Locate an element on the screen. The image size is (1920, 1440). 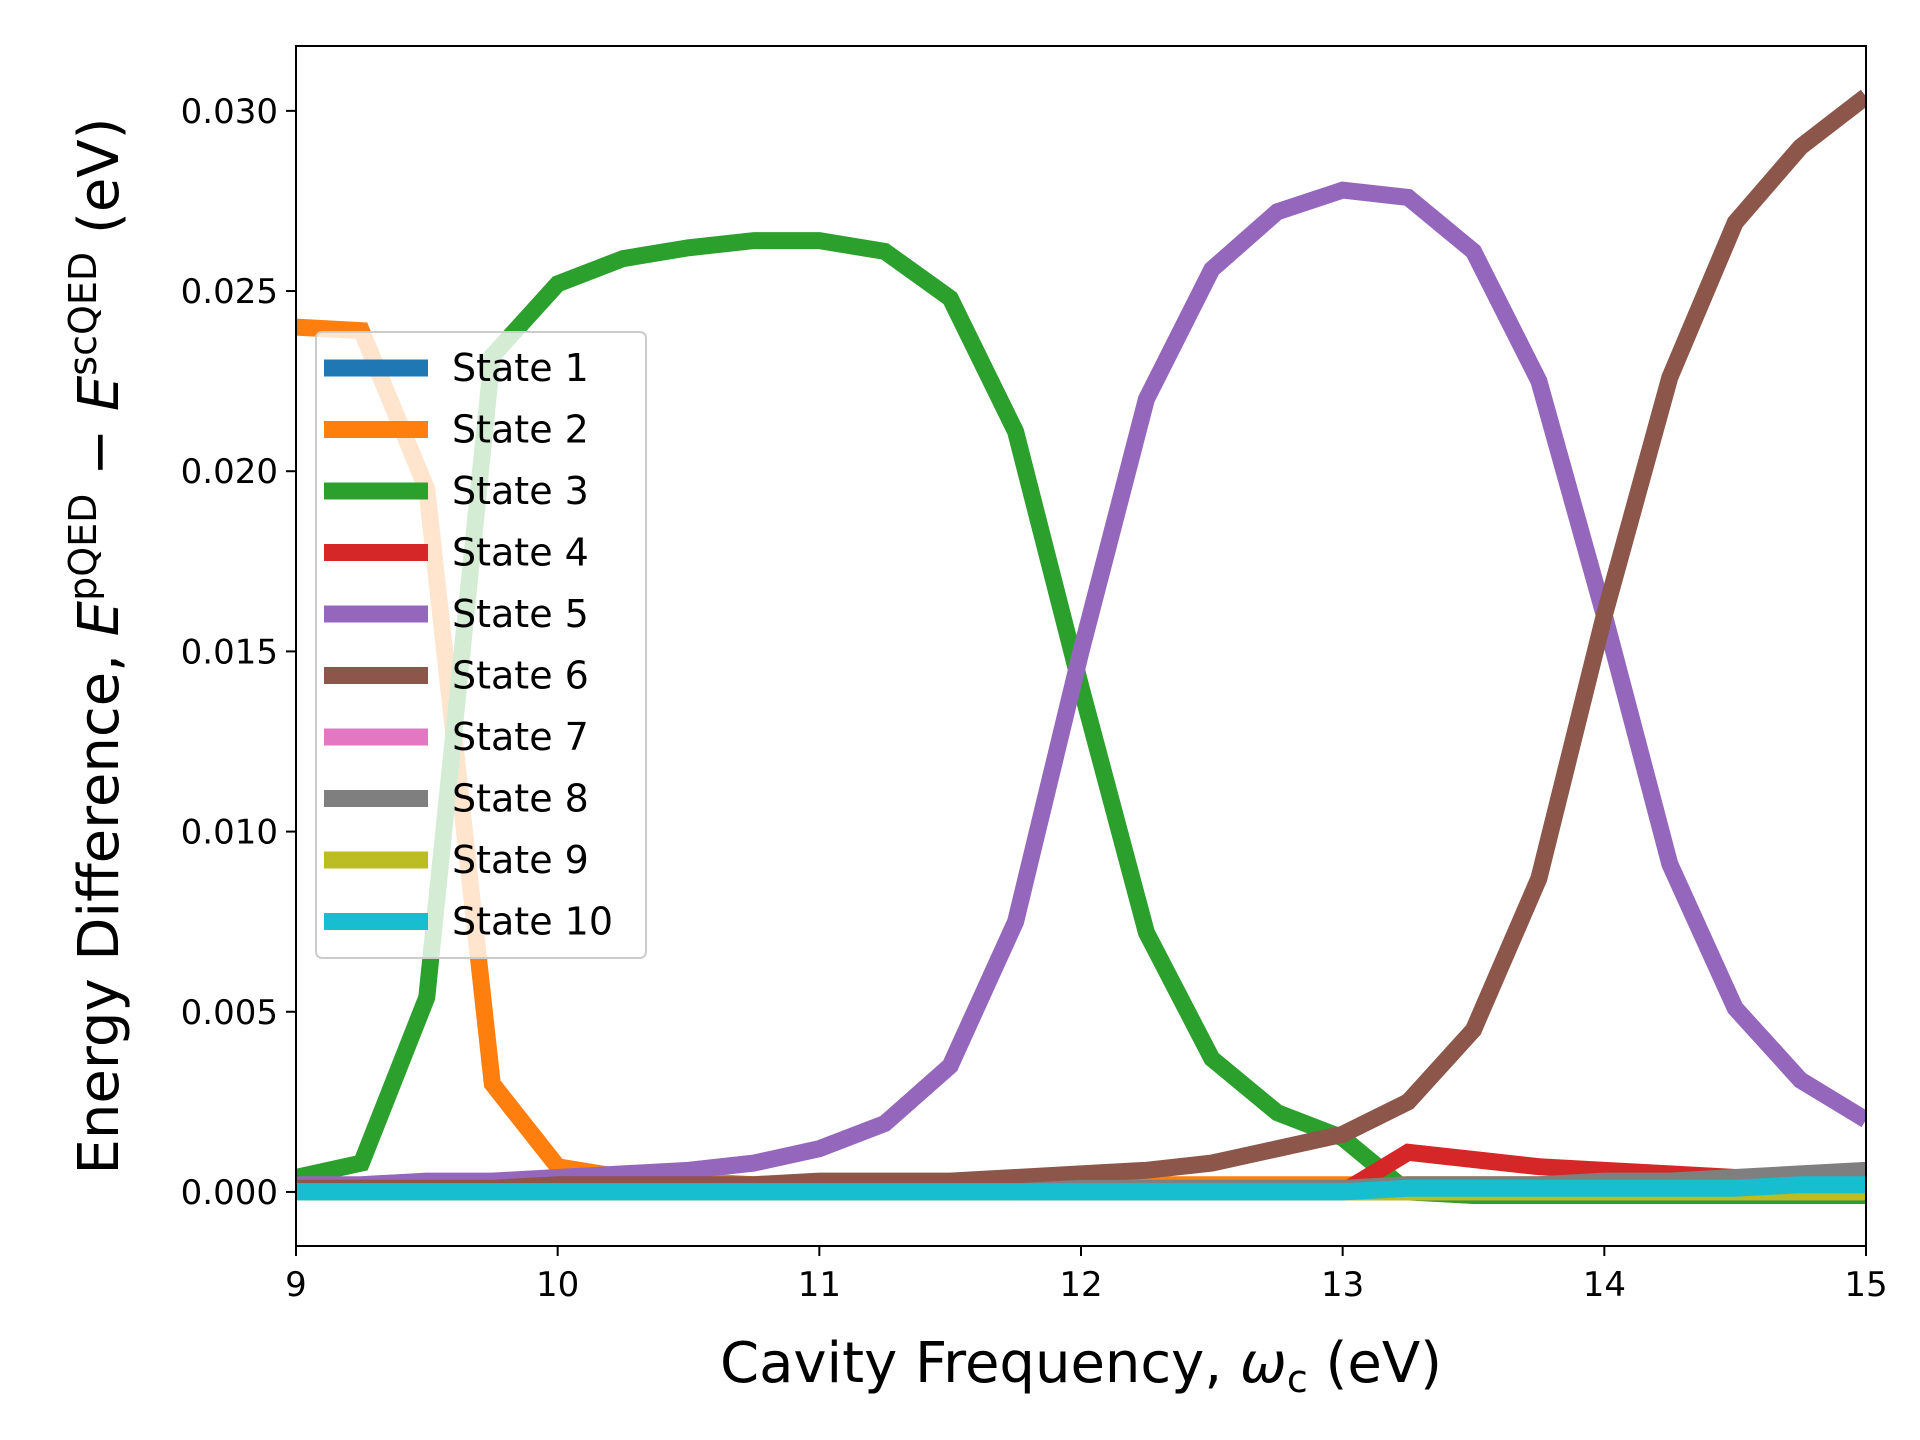
x-tick-label: 13 is located at coordinates (1342, 1285).